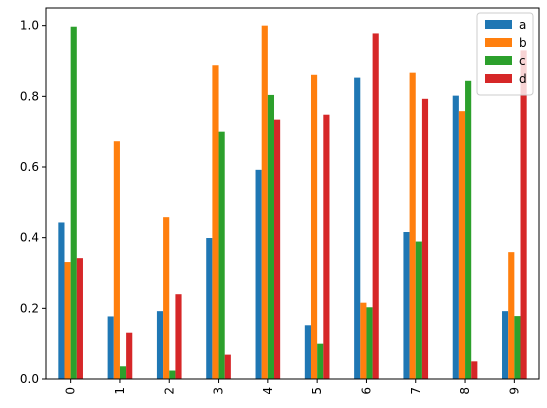  Describe the element at coordinates (514, 391) in the screenshot. I see `x-tick-label: 9` at that location.